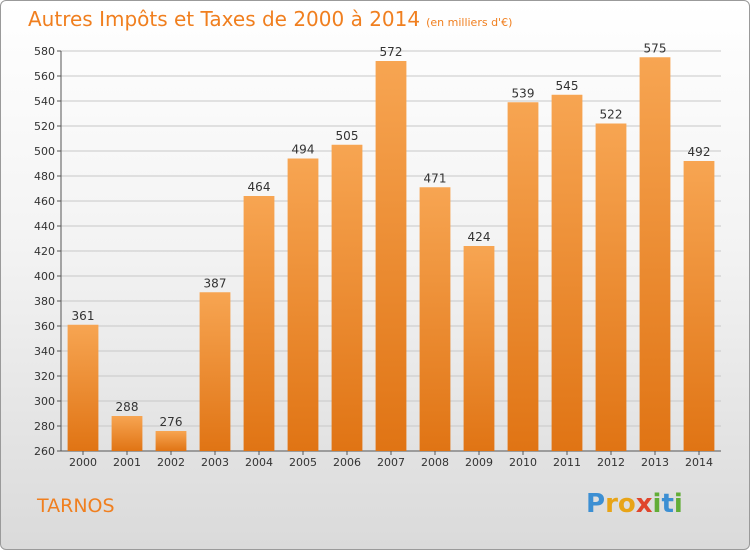  Describe the element at coordinates (655, 48) in the screenshot. I see `data-label: 575` at that location.